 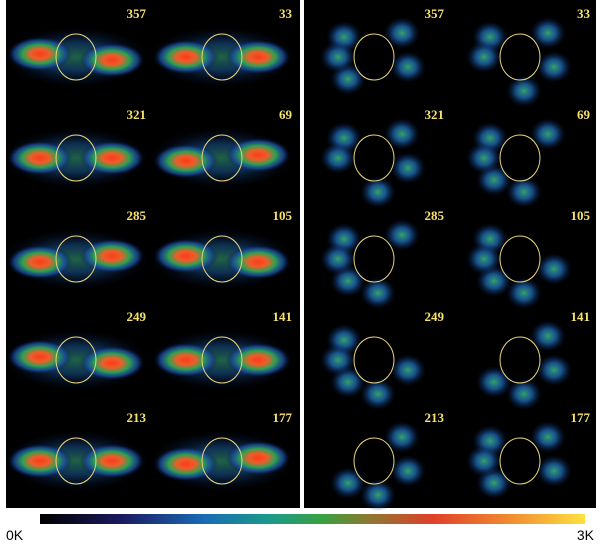 I want to click on colorbar-min-label: 0K, so click(x=15, y=535).